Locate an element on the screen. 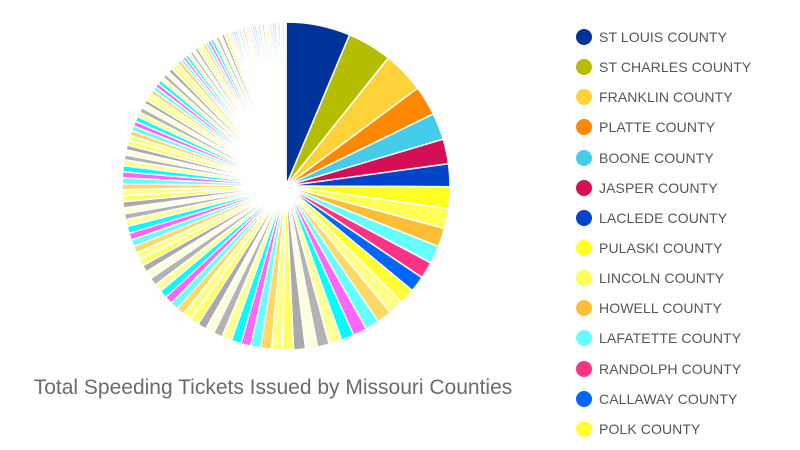 The width and height of the screenshot is (800, 450). legend-label: LACLEDE COUNTY is located at coordinates (663, 217).